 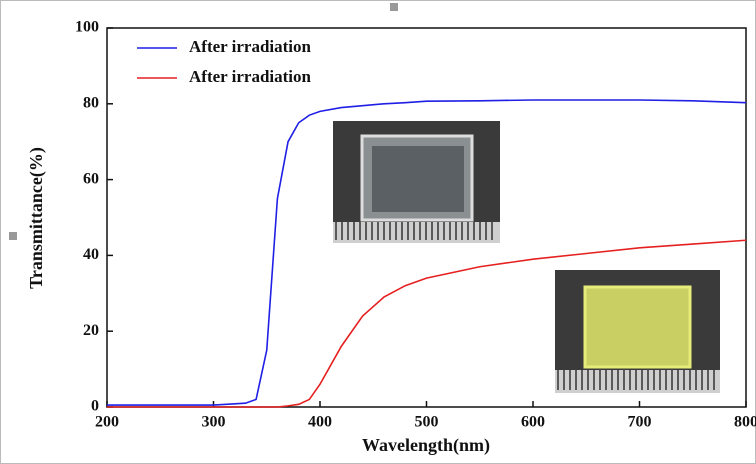 I want to click on x-tick-label: 600, so click(x=533, y=422).